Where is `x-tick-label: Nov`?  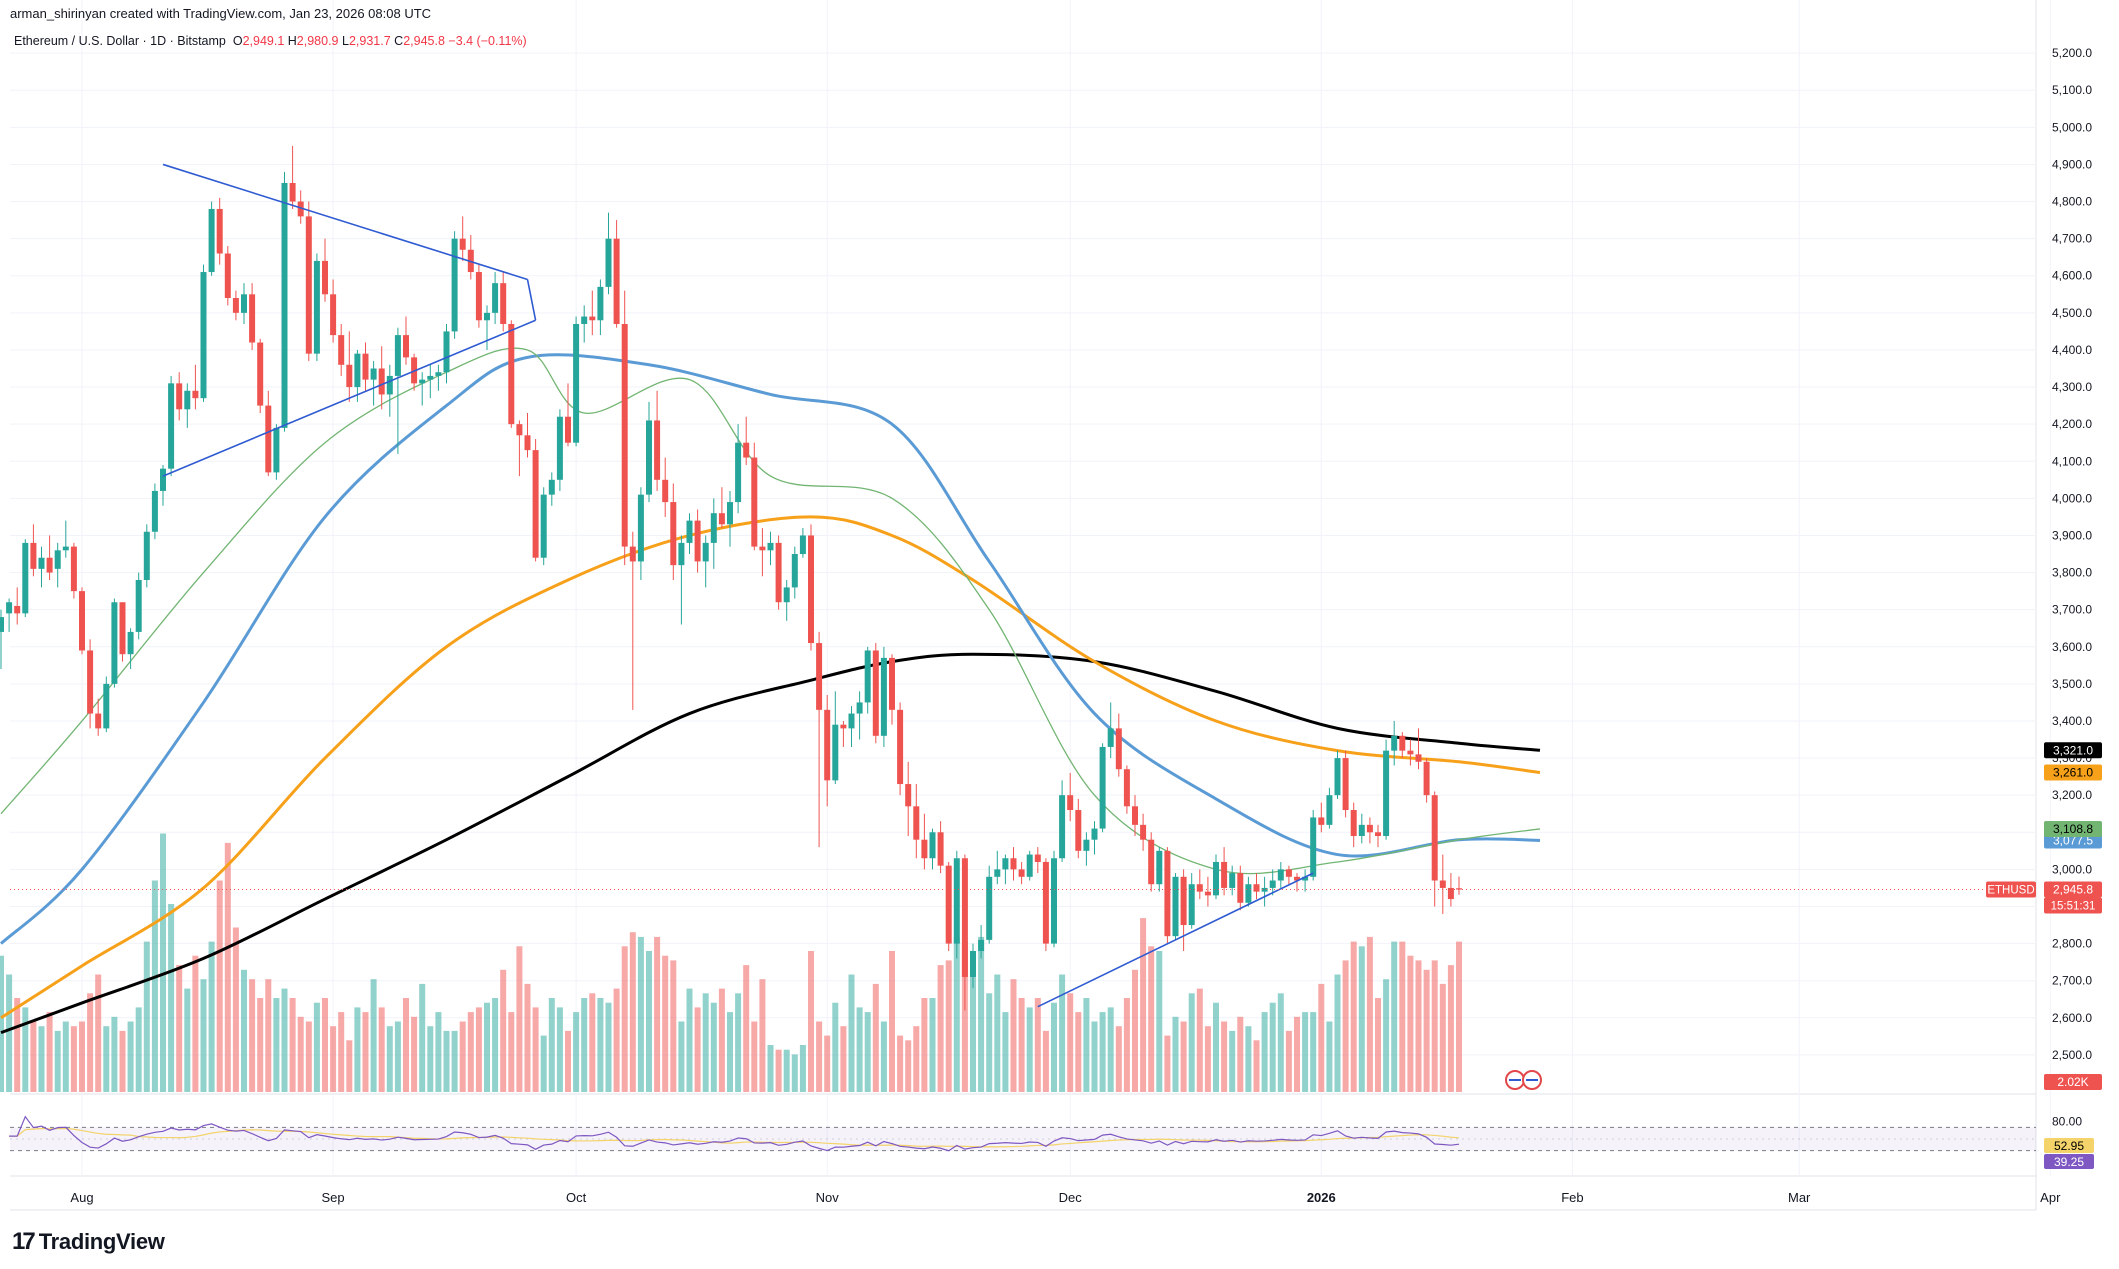 x-tick-label: Nov is located at coordinates (828, 1197).